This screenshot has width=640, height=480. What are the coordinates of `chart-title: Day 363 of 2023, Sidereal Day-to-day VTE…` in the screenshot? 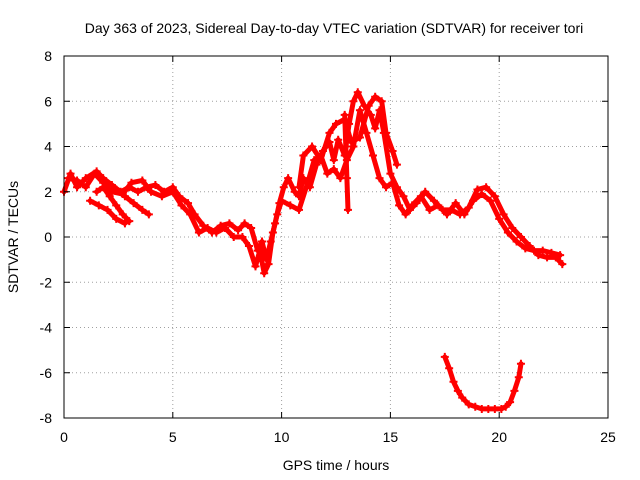 It's located at (334, 28).